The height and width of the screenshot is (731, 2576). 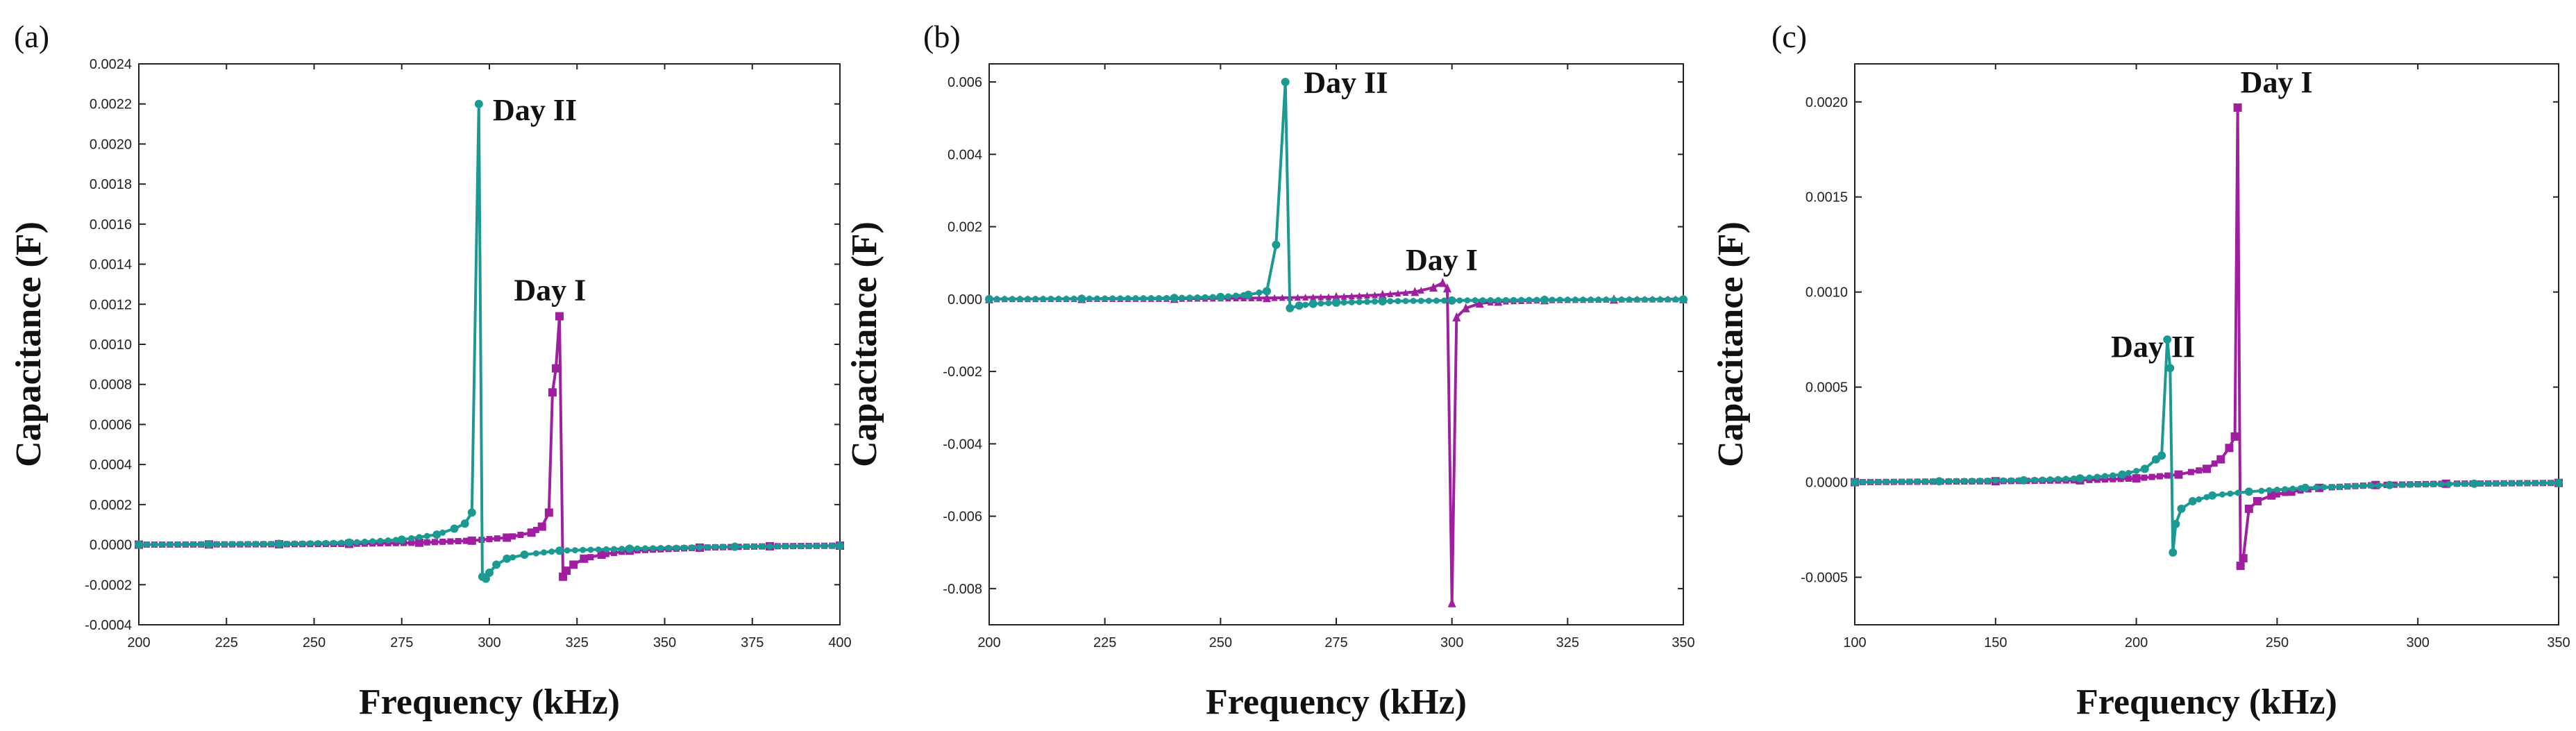 I want to click on x-tick-label: 150, so click(x=1995, y=643).